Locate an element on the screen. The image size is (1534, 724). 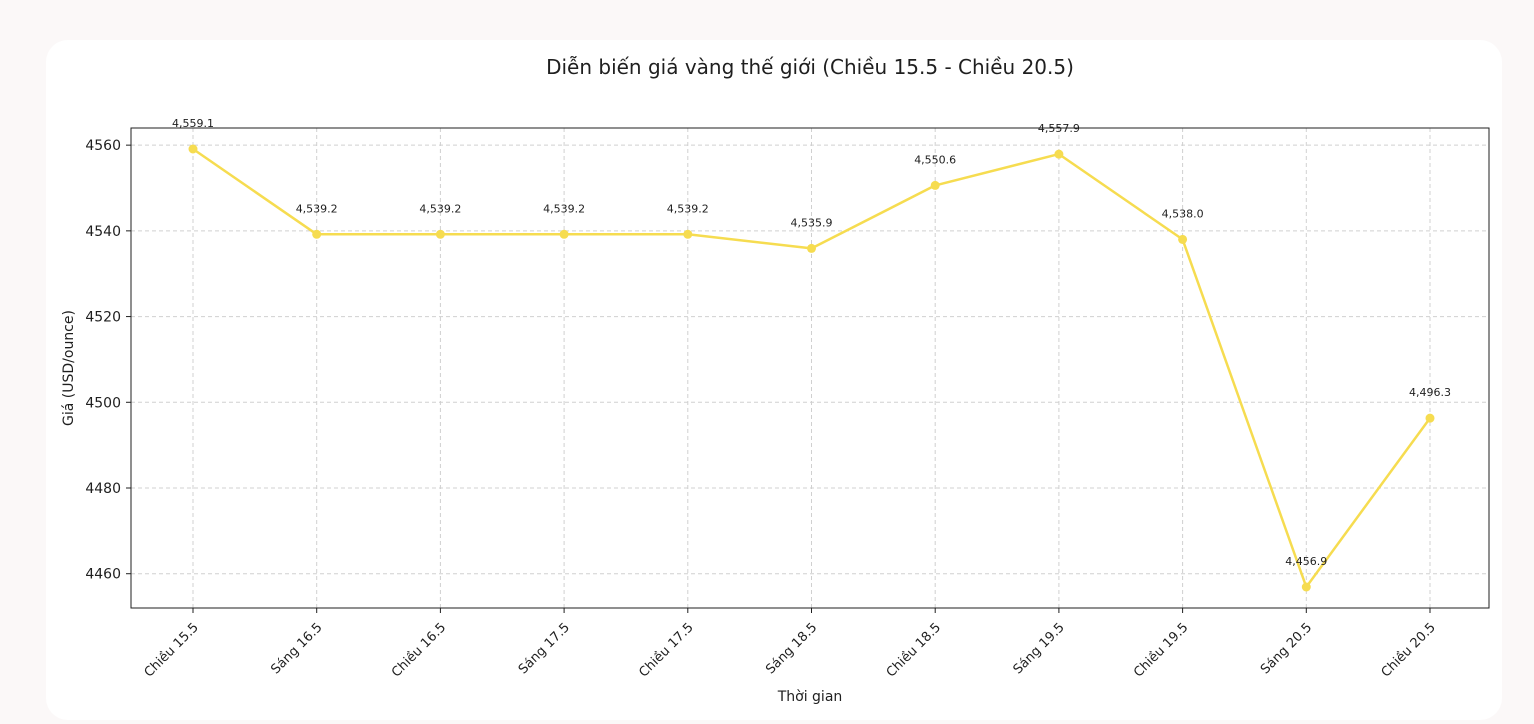
data-label: 4,538.0 is located at coordinates (1183, 213).